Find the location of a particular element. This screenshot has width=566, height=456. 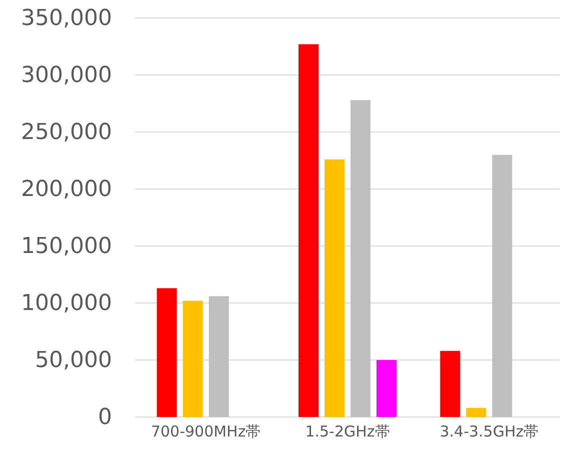

y-tick-label: 100,000 is located at coordinates (66, 303).